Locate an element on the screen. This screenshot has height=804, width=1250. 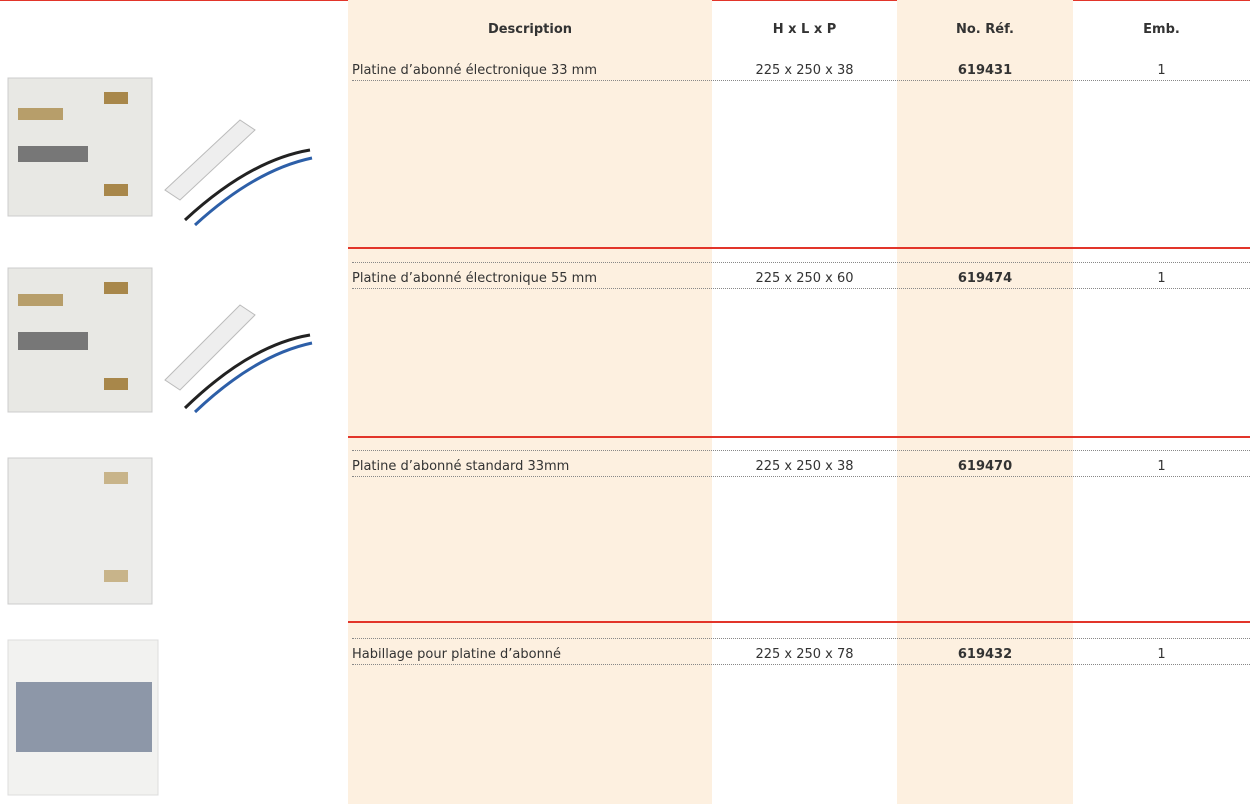
description: Platine d’abonné électronique 55 mm is located at coordinates (475, 278).